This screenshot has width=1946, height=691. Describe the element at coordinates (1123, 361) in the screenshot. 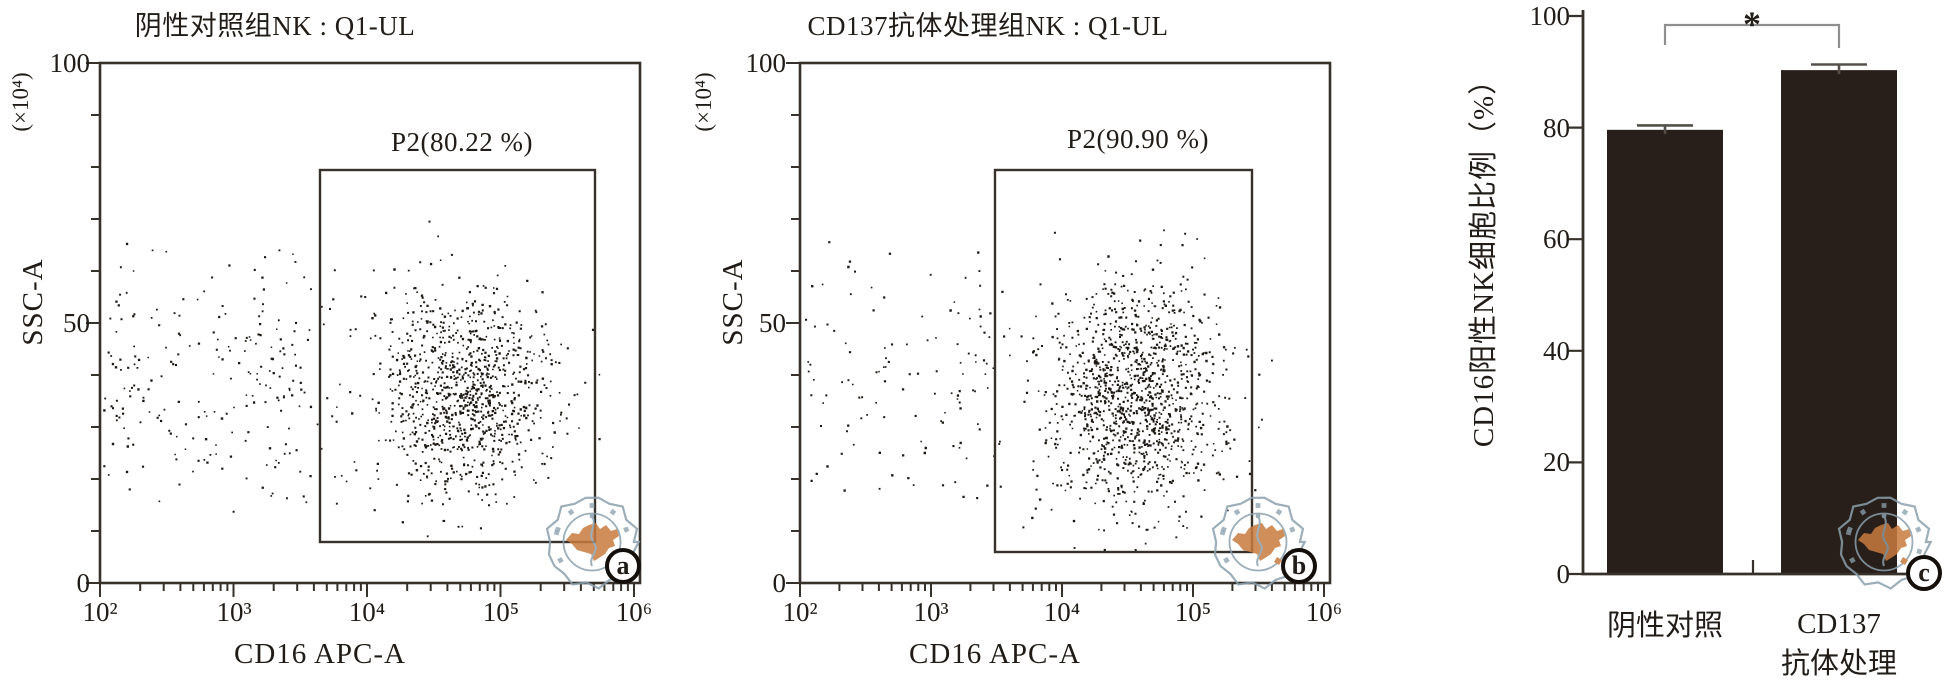

I see `gate-rect-b` at that location.